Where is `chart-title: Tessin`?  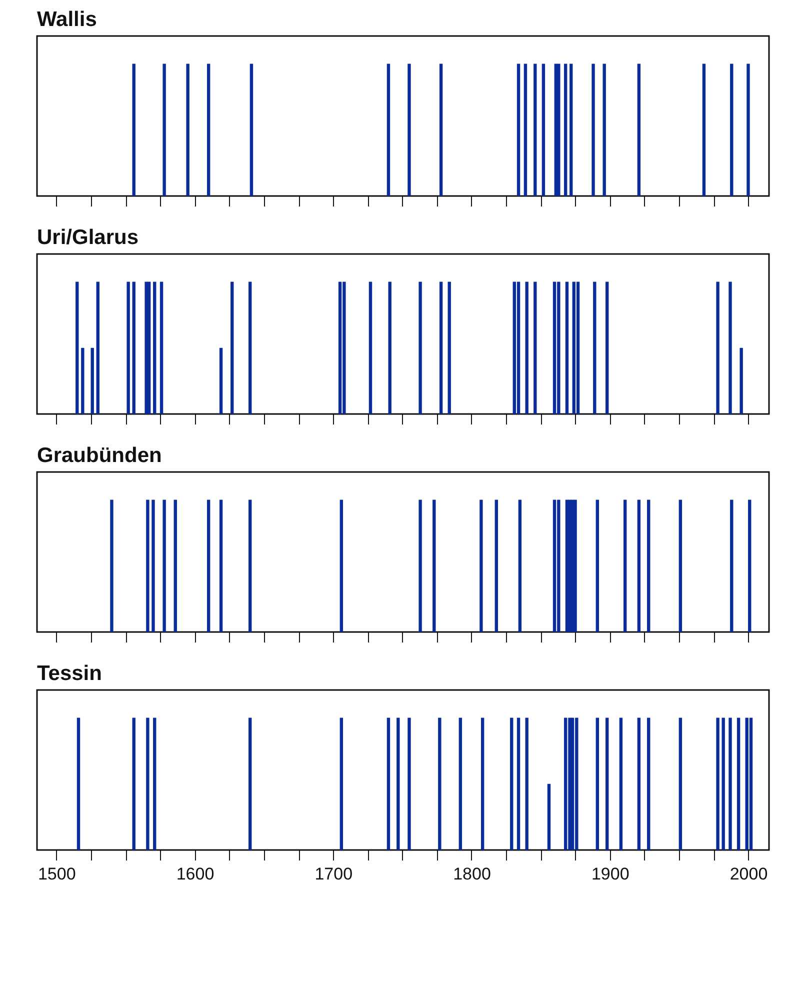
chart-title: Tessin is located at coordinates (69, 673).